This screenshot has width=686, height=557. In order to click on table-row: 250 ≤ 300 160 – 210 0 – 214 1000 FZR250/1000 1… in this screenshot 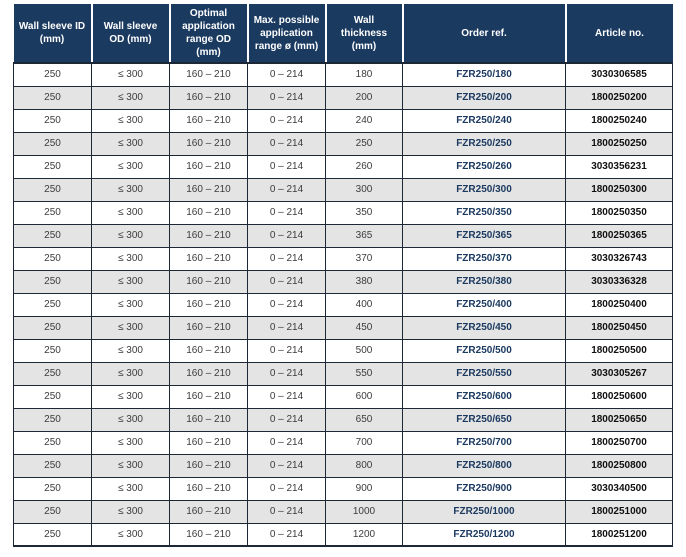, I will do `click(343, 511)`.